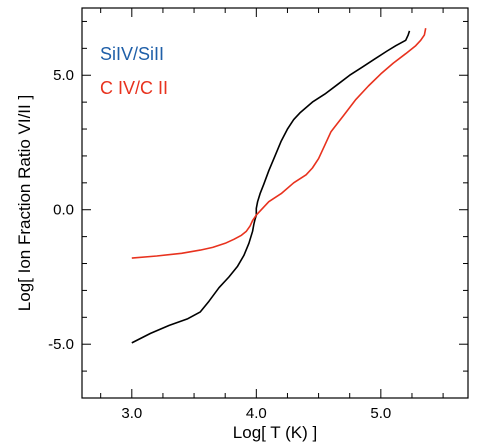 Image resolution: width=477 pixels, height=445 pixels. Describe the element at coordinates (380, 413) in the screenshot. I see `x-tick-label: 5.0` at that location.